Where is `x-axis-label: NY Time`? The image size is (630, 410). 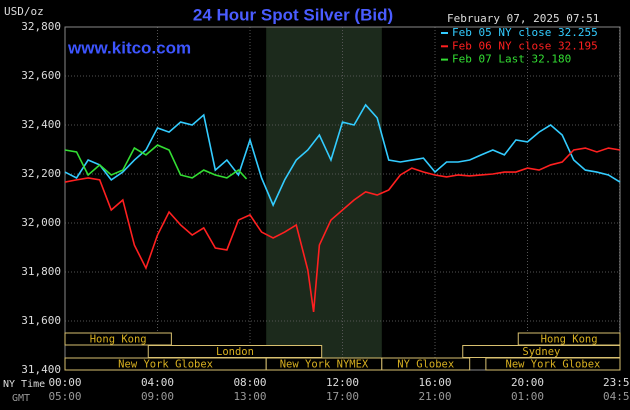 x-axis-label: NY Time is located at coordinates (24, 384).